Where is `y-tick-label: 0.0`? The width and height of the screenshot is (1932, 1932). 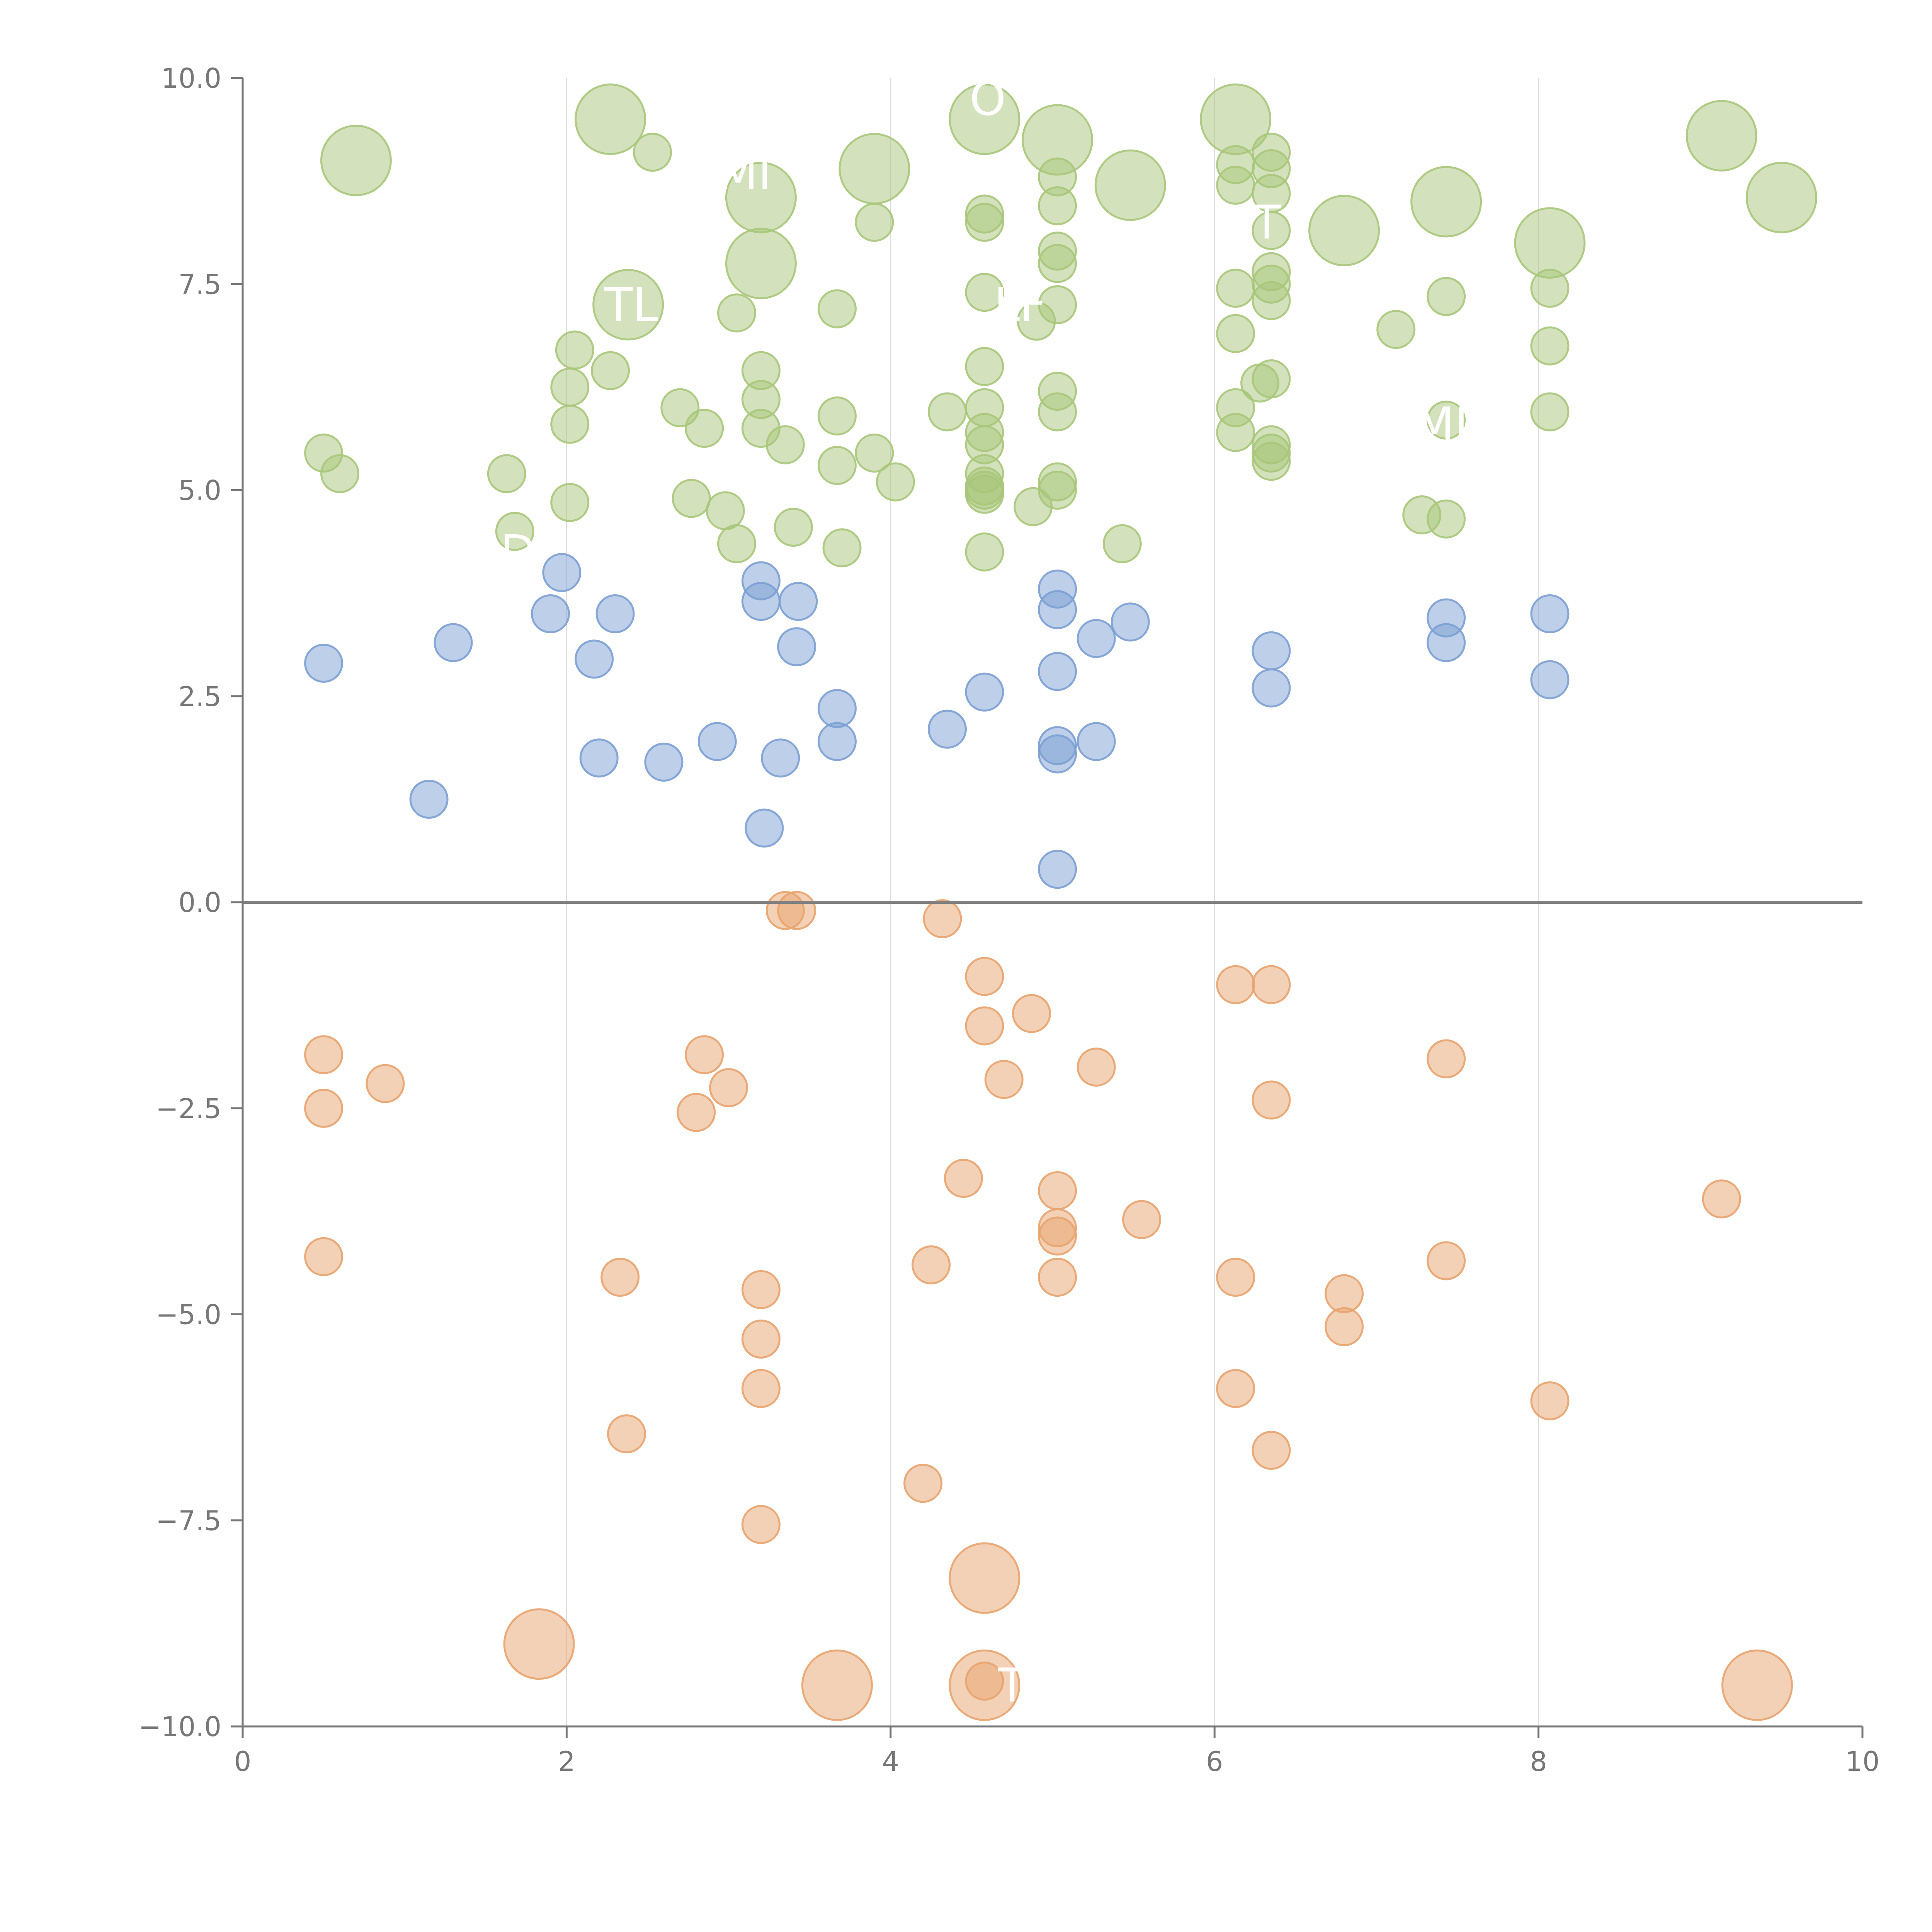 y-tick-label: 0.0 is located at coordinates (200, 903).